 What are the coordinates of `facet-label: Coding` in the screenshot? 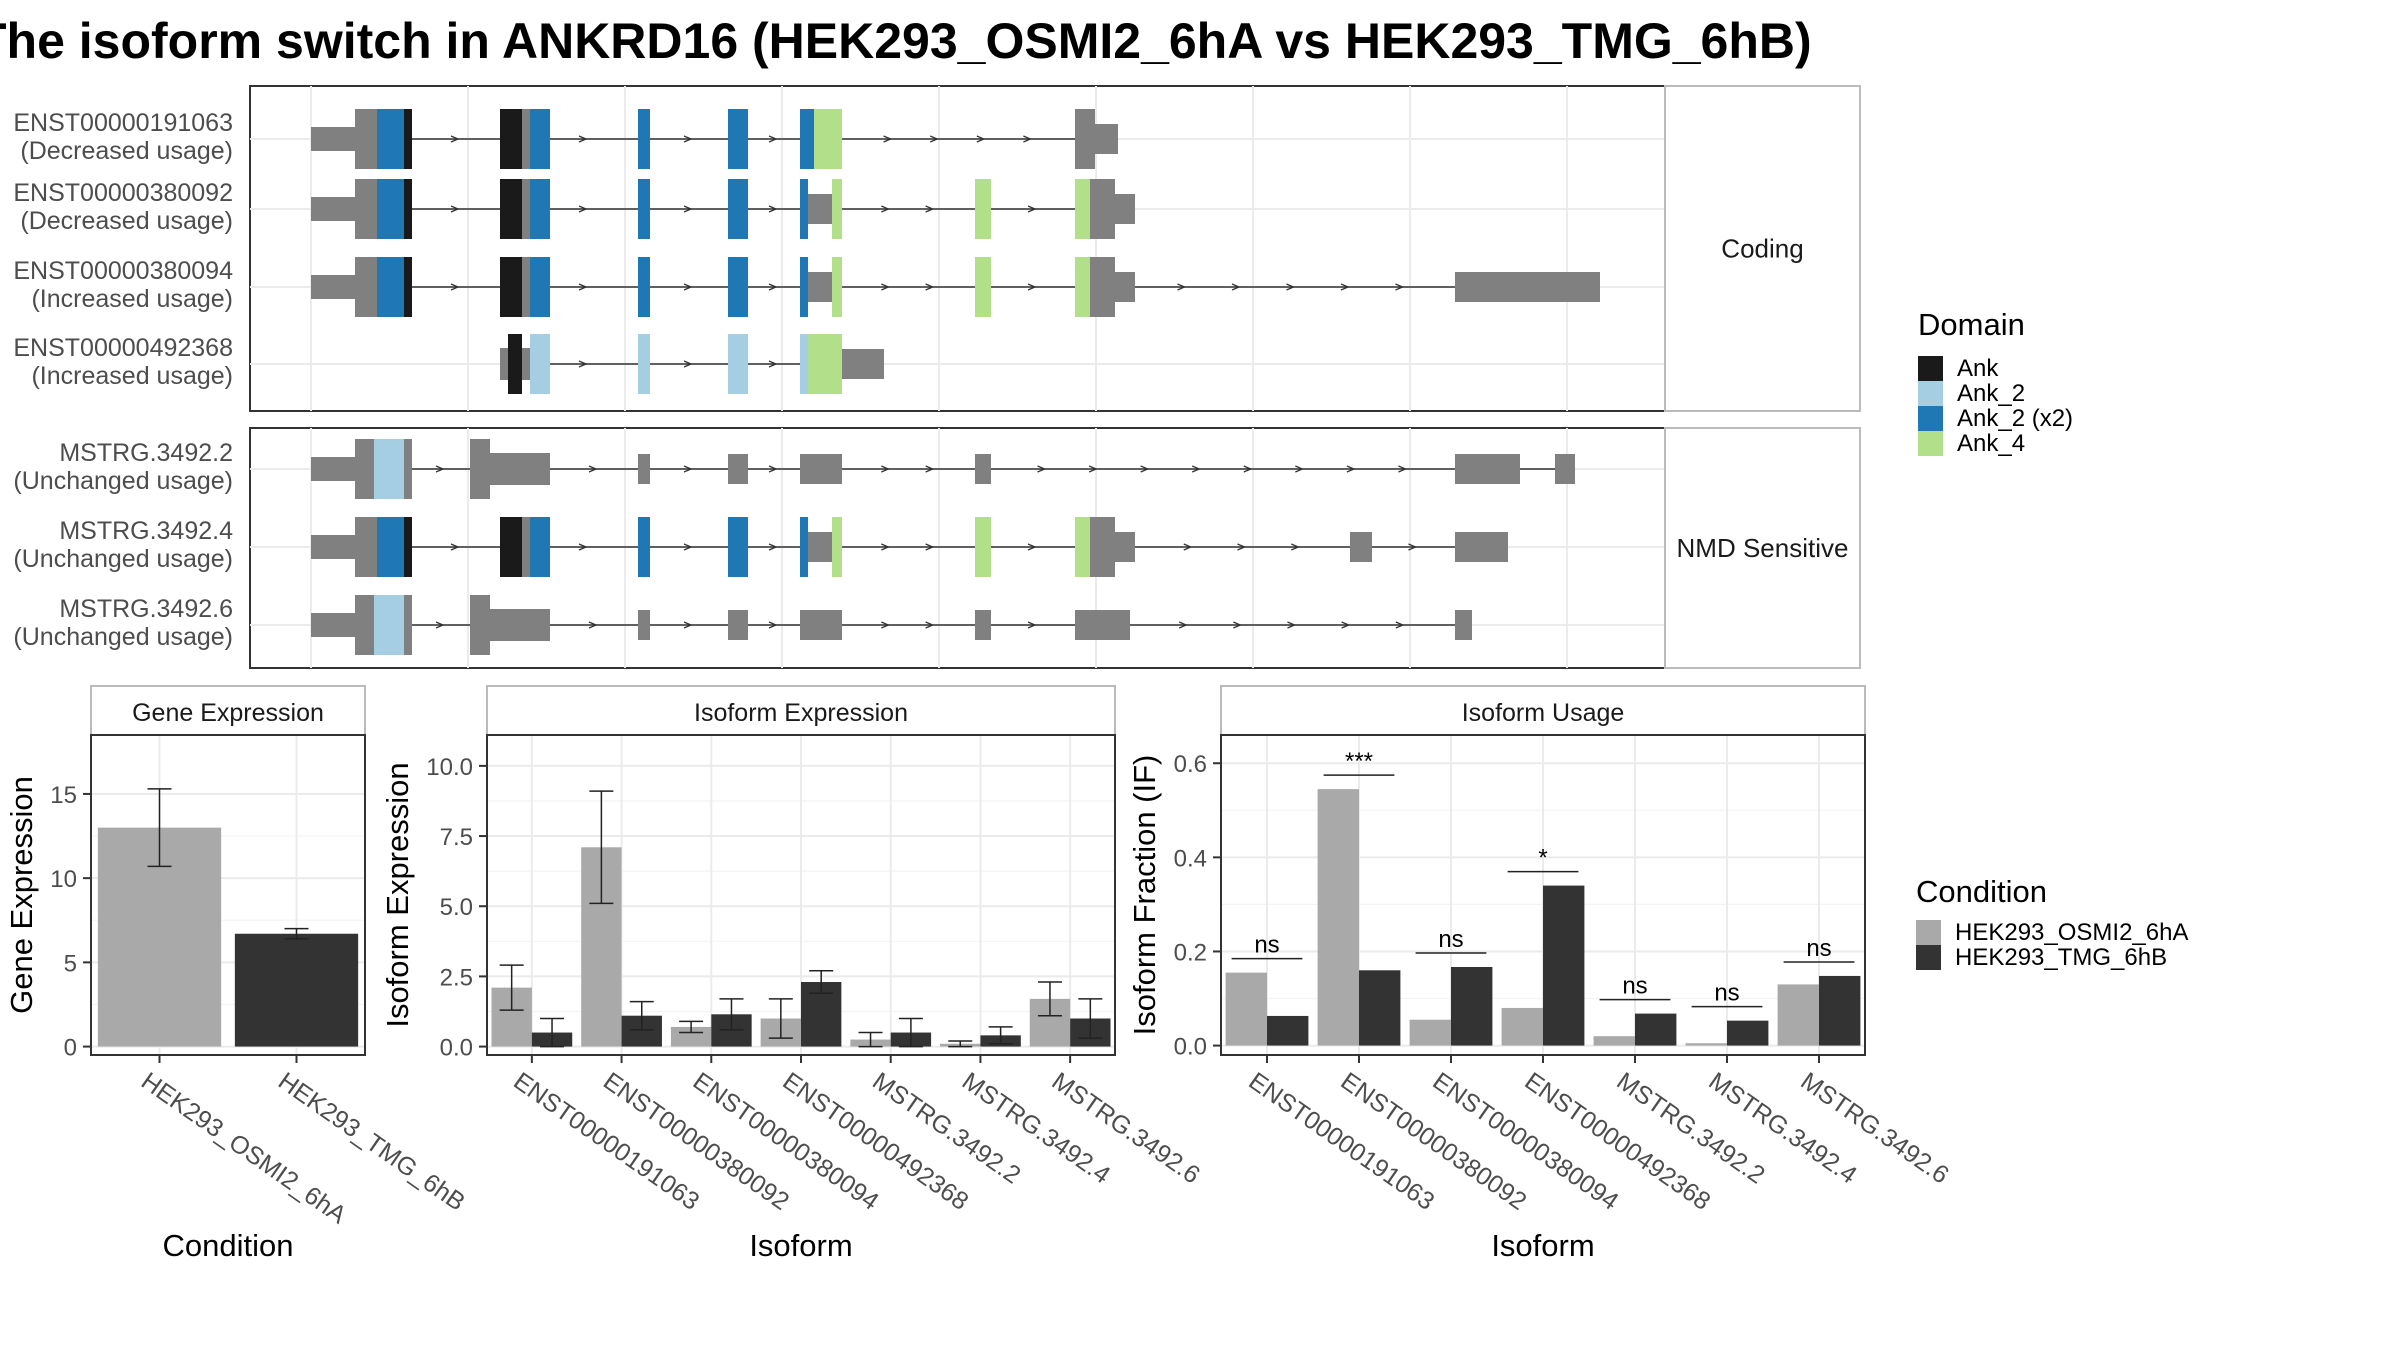 It's located at (1762, 249).